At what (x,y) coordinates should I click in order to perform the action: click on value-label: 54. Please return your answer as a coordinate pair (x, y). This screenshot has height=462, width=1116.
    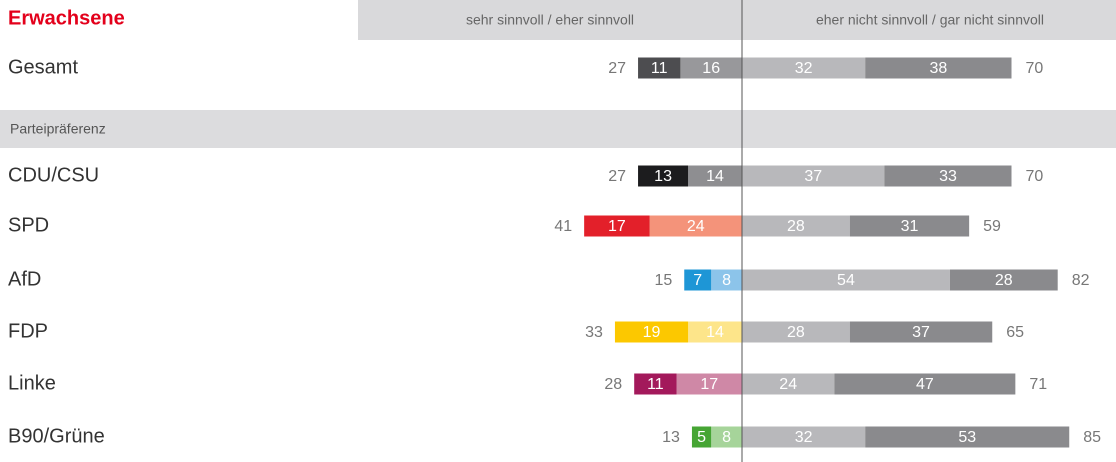
    Looking at the image, I should click on (846, 280).